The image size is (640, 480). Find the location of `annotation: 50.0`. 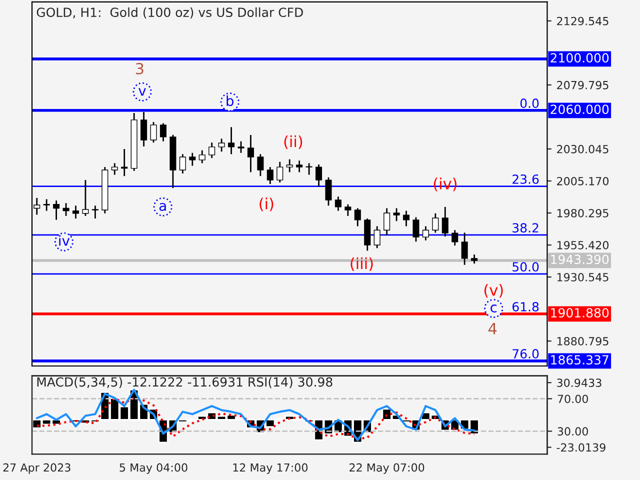

annotation: 50.0 is located at coordinates (525, 267).